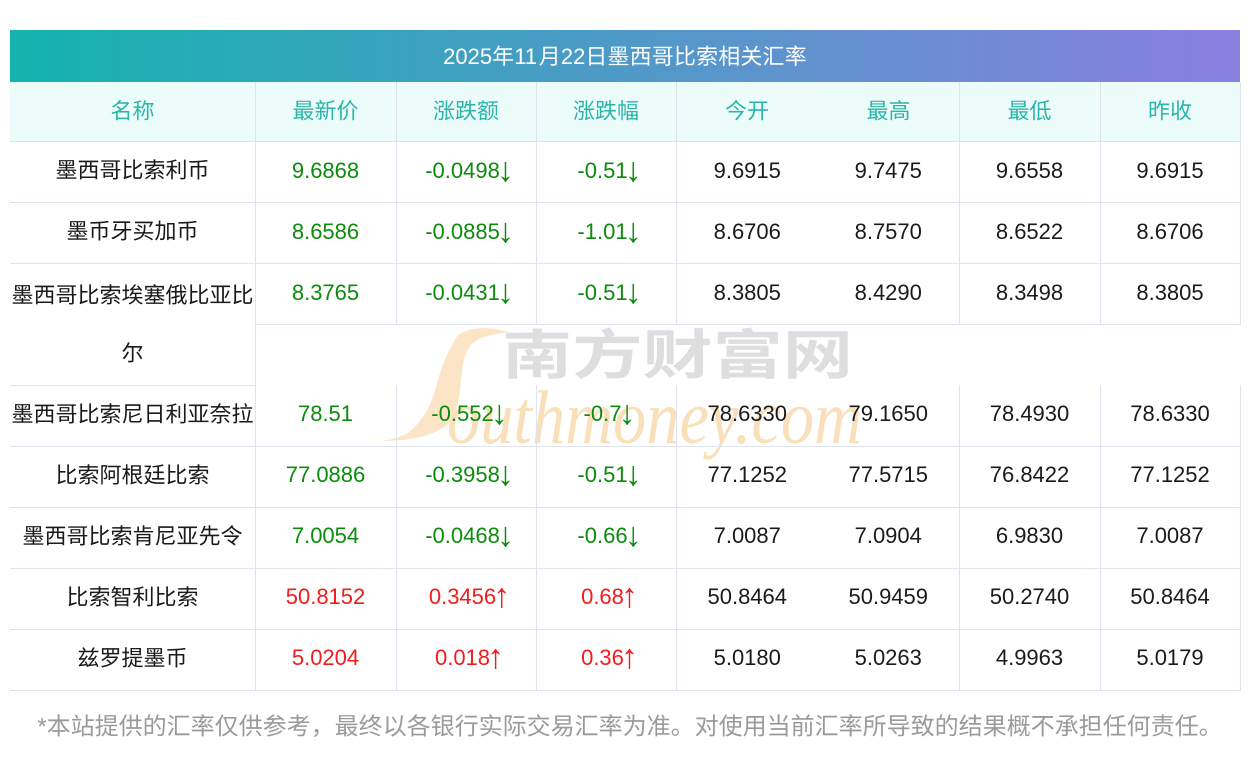  I want to click on svg-text: 11, so click(525, 56).